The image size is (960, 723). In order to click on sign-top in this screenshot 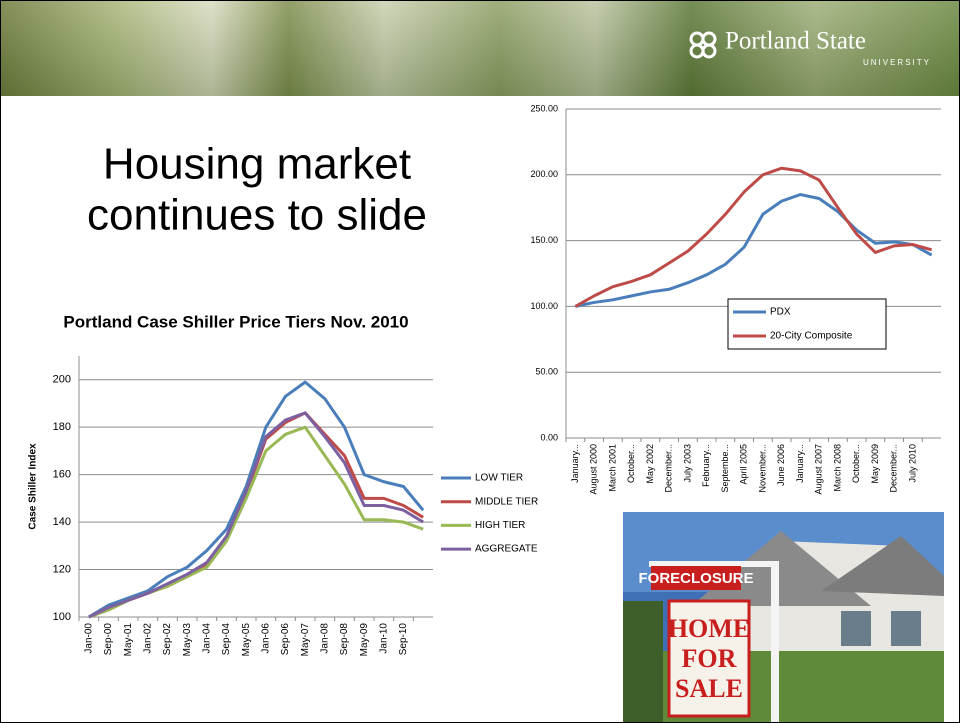, I will do `click(696, 578)`.